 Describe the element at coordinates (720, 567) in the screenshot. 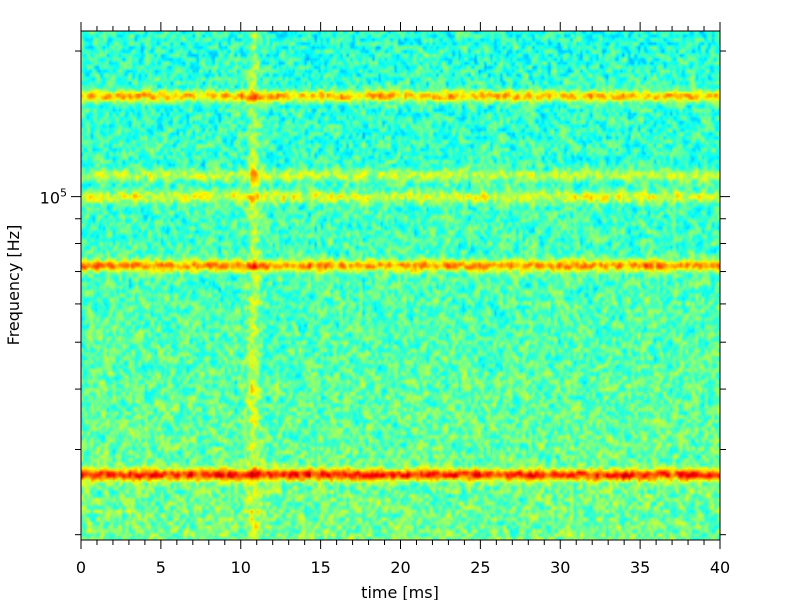

I see `x-tick-label: 40` at that location.